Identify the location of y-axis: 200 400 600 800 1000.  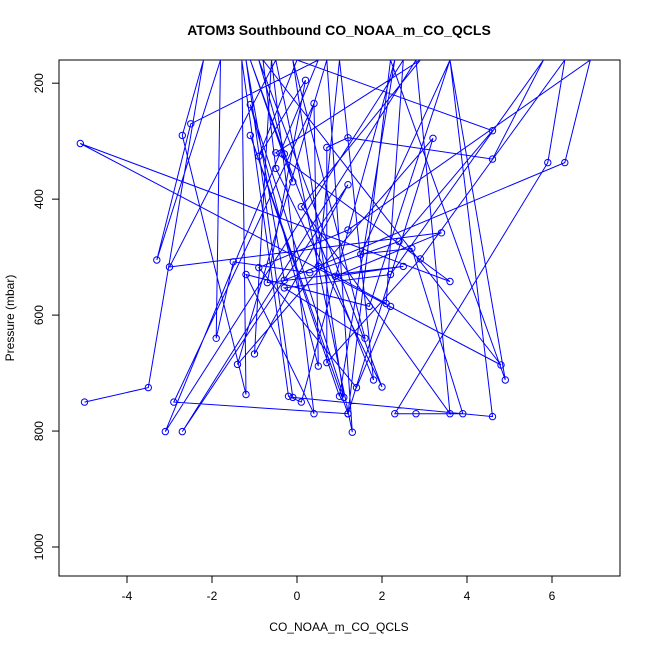
(46, 316).